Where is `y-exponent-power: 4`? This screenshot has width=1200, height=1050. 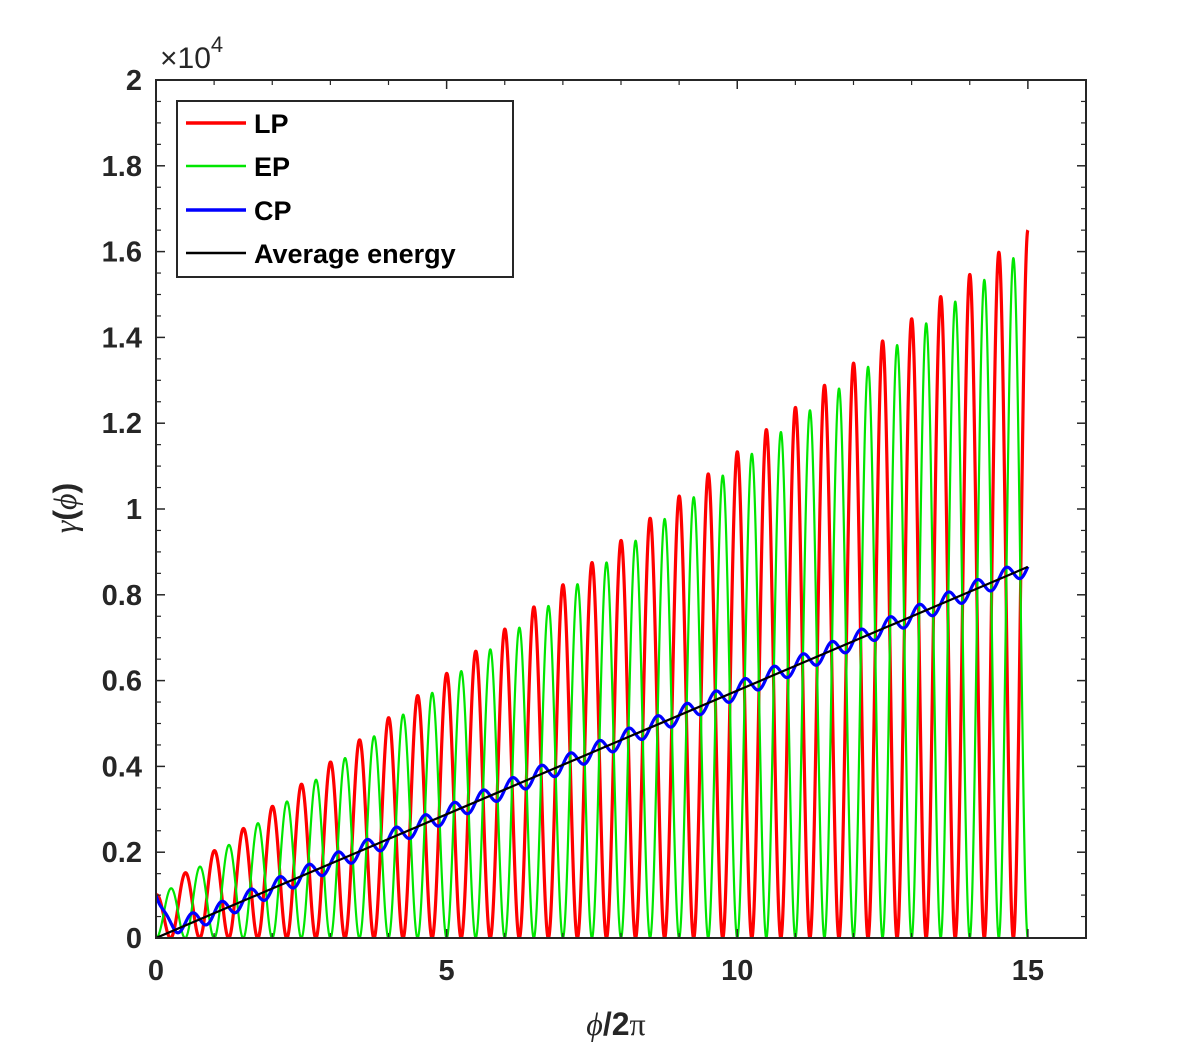
y-exponent-power: 4 is located at coordinates (217, 44).